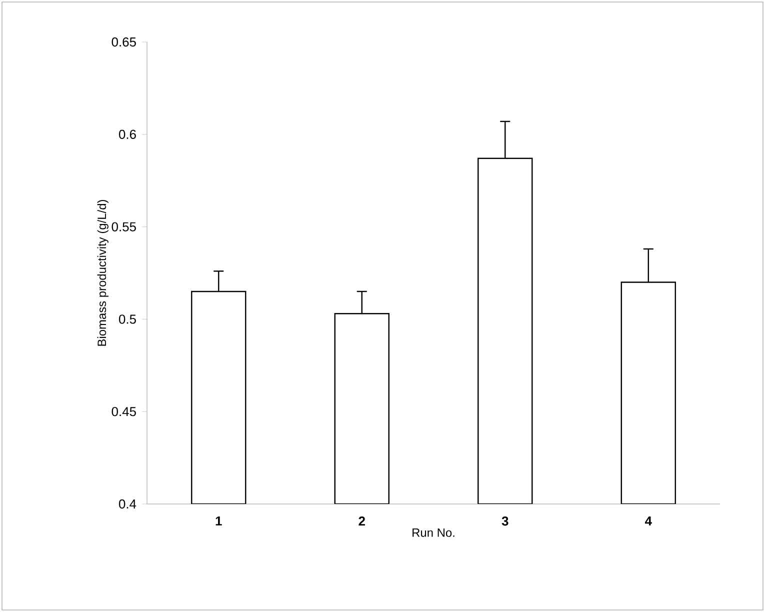  Describe the element at coordinates (124, 411) in the screenshot. I see `y-tick-label: 0.45` at that location.